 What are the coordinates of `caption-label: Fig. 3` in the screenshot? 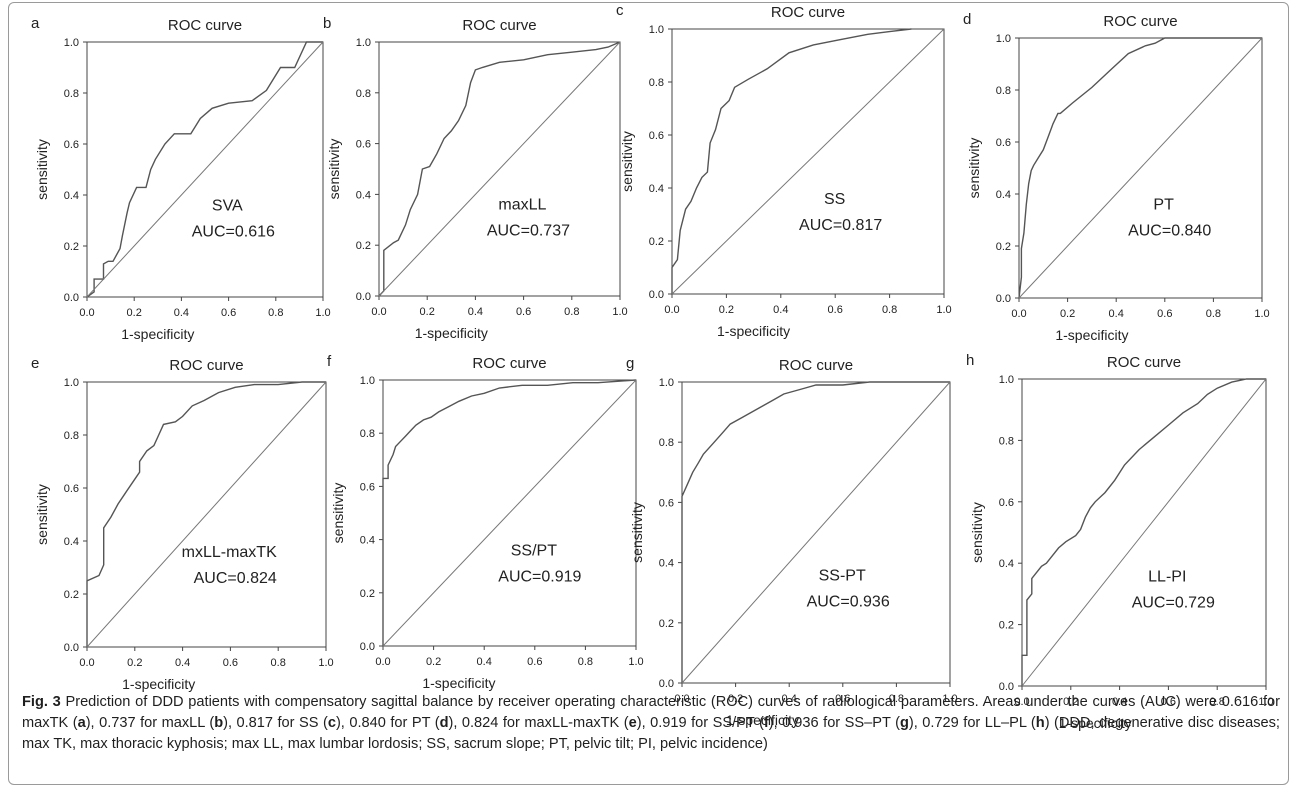 It's located at (41, 702).